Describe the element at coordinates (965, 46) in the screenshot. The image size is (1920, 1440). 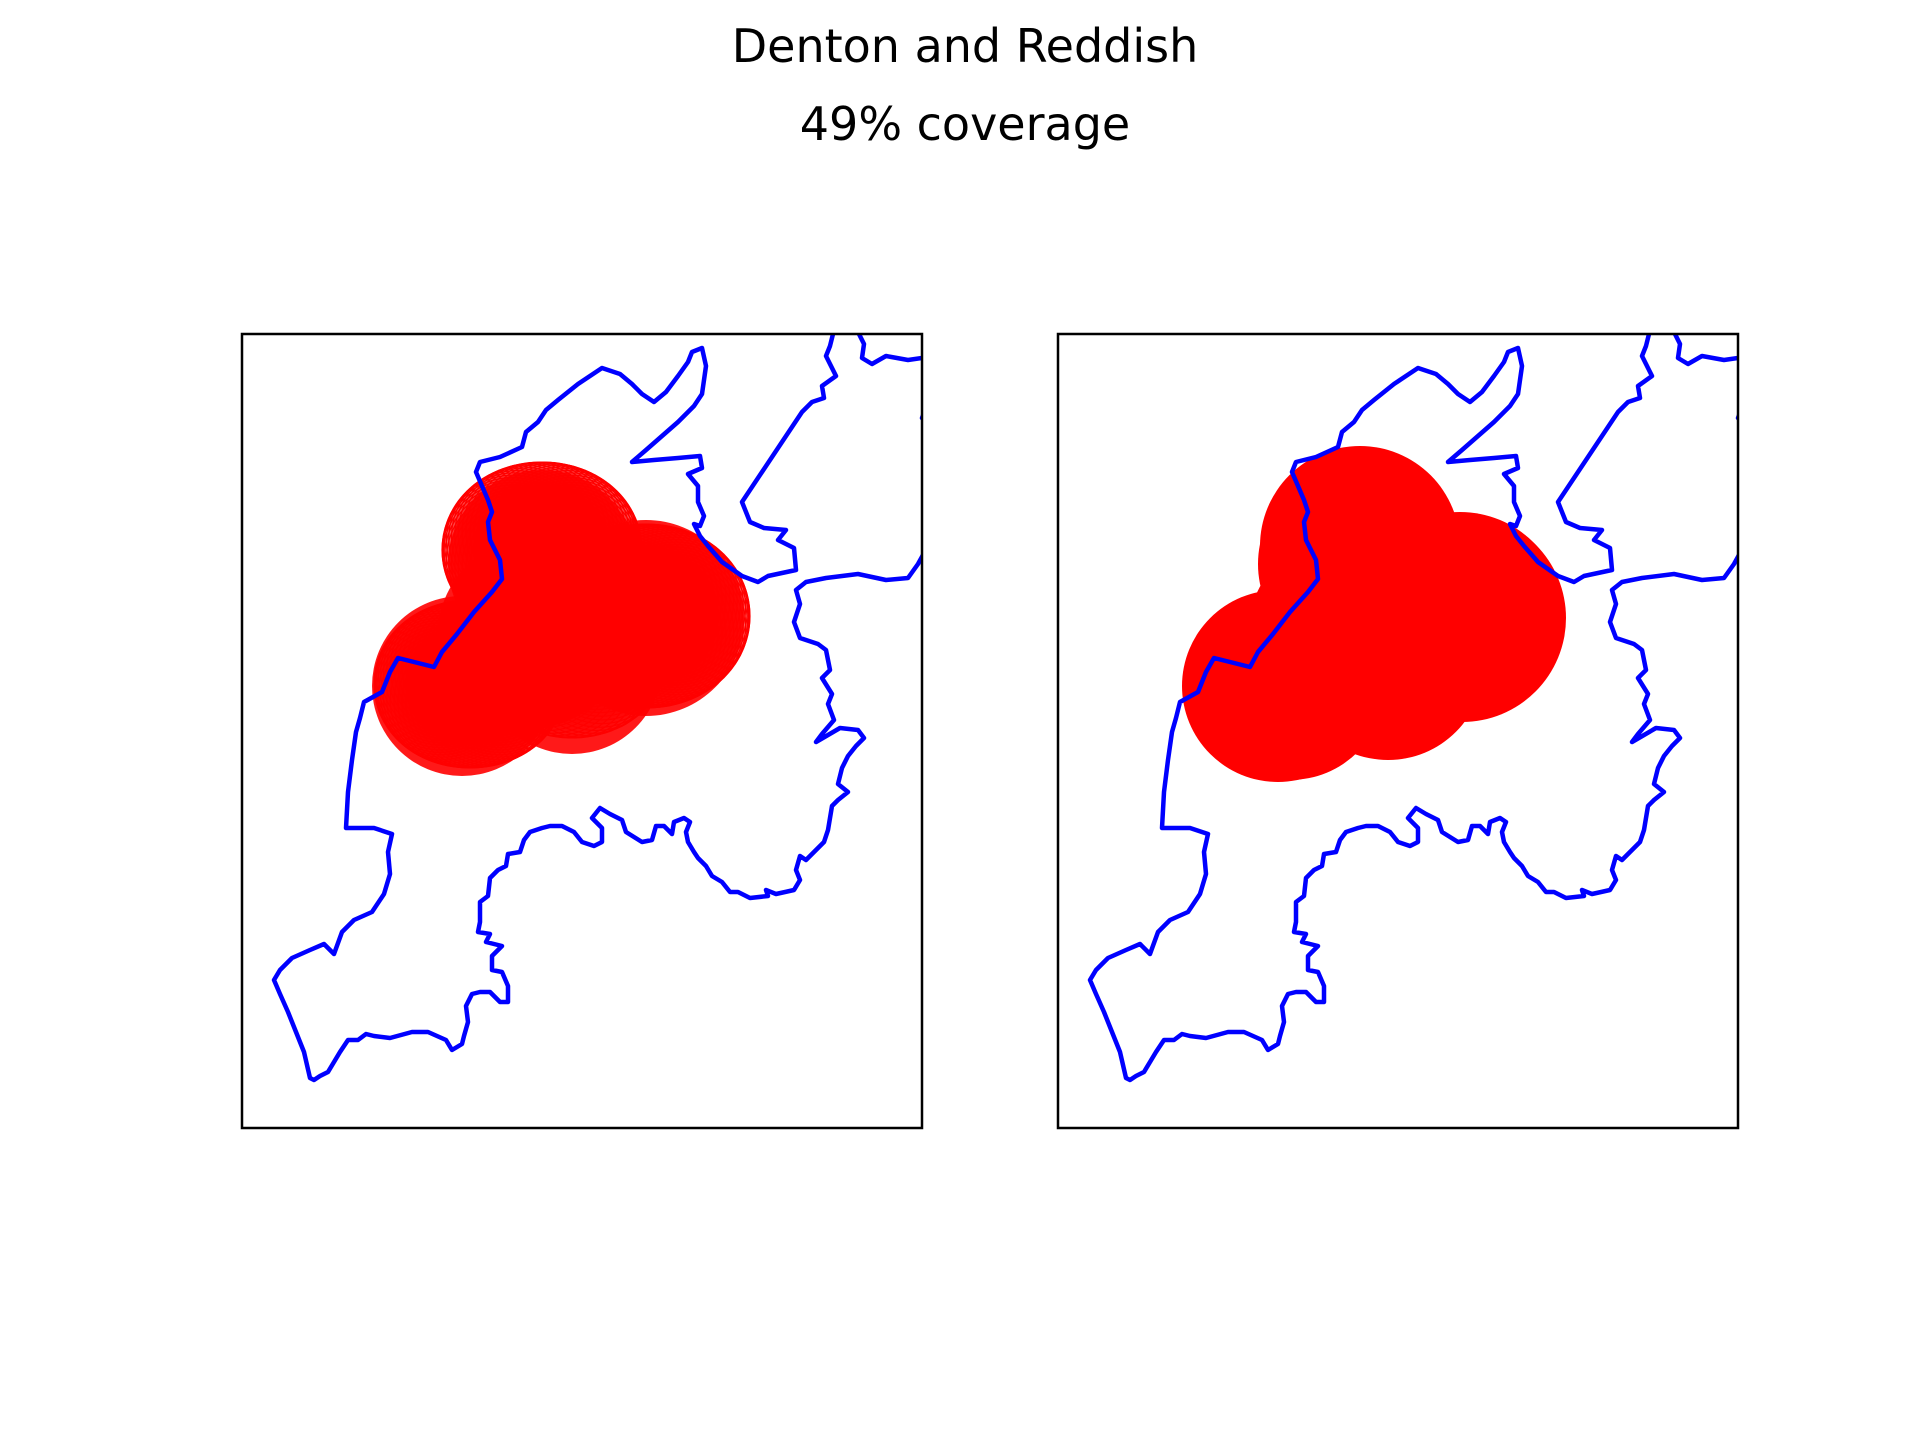
I see `figure-title: Denton and Reddish` at that location.